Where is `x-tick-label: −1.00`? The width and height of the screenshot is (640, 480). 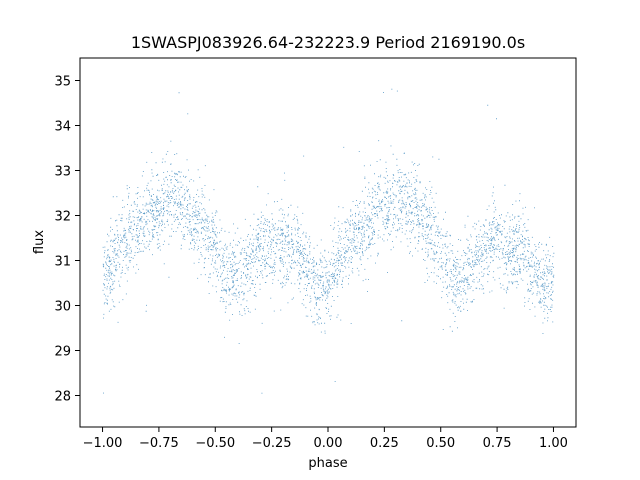
x-tick-label: −1.00 is located at coordinates (103, 443).